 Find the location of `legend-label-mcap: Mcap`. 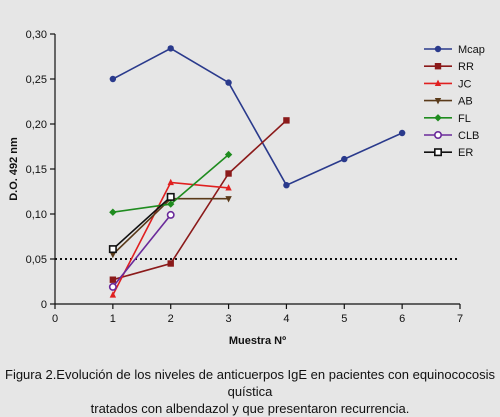

legend-label-mcap: Mcap is located at coordinates (471, 50).